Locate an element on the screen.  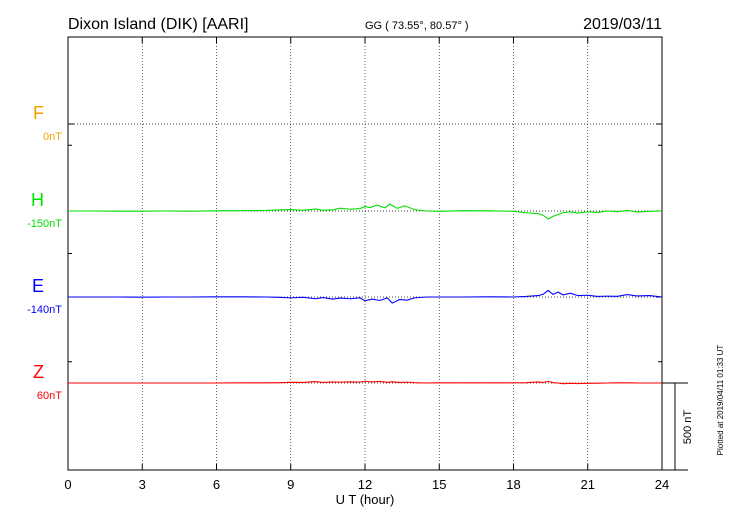
geographic-coordinates: GG ( 73.55°, 80.57° ) is located at coordinates (417, 26).